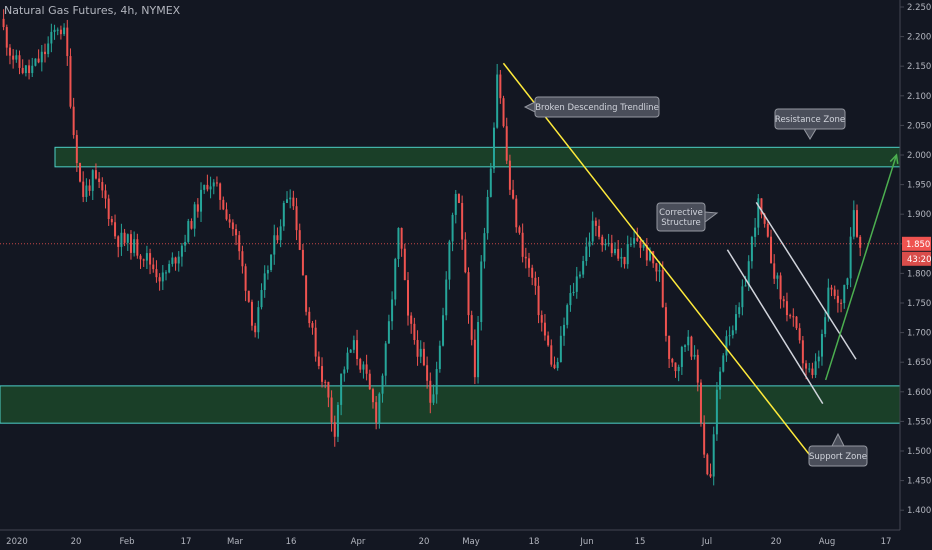  I want to click on y-tick-label: 1.400, so click(919, 511).